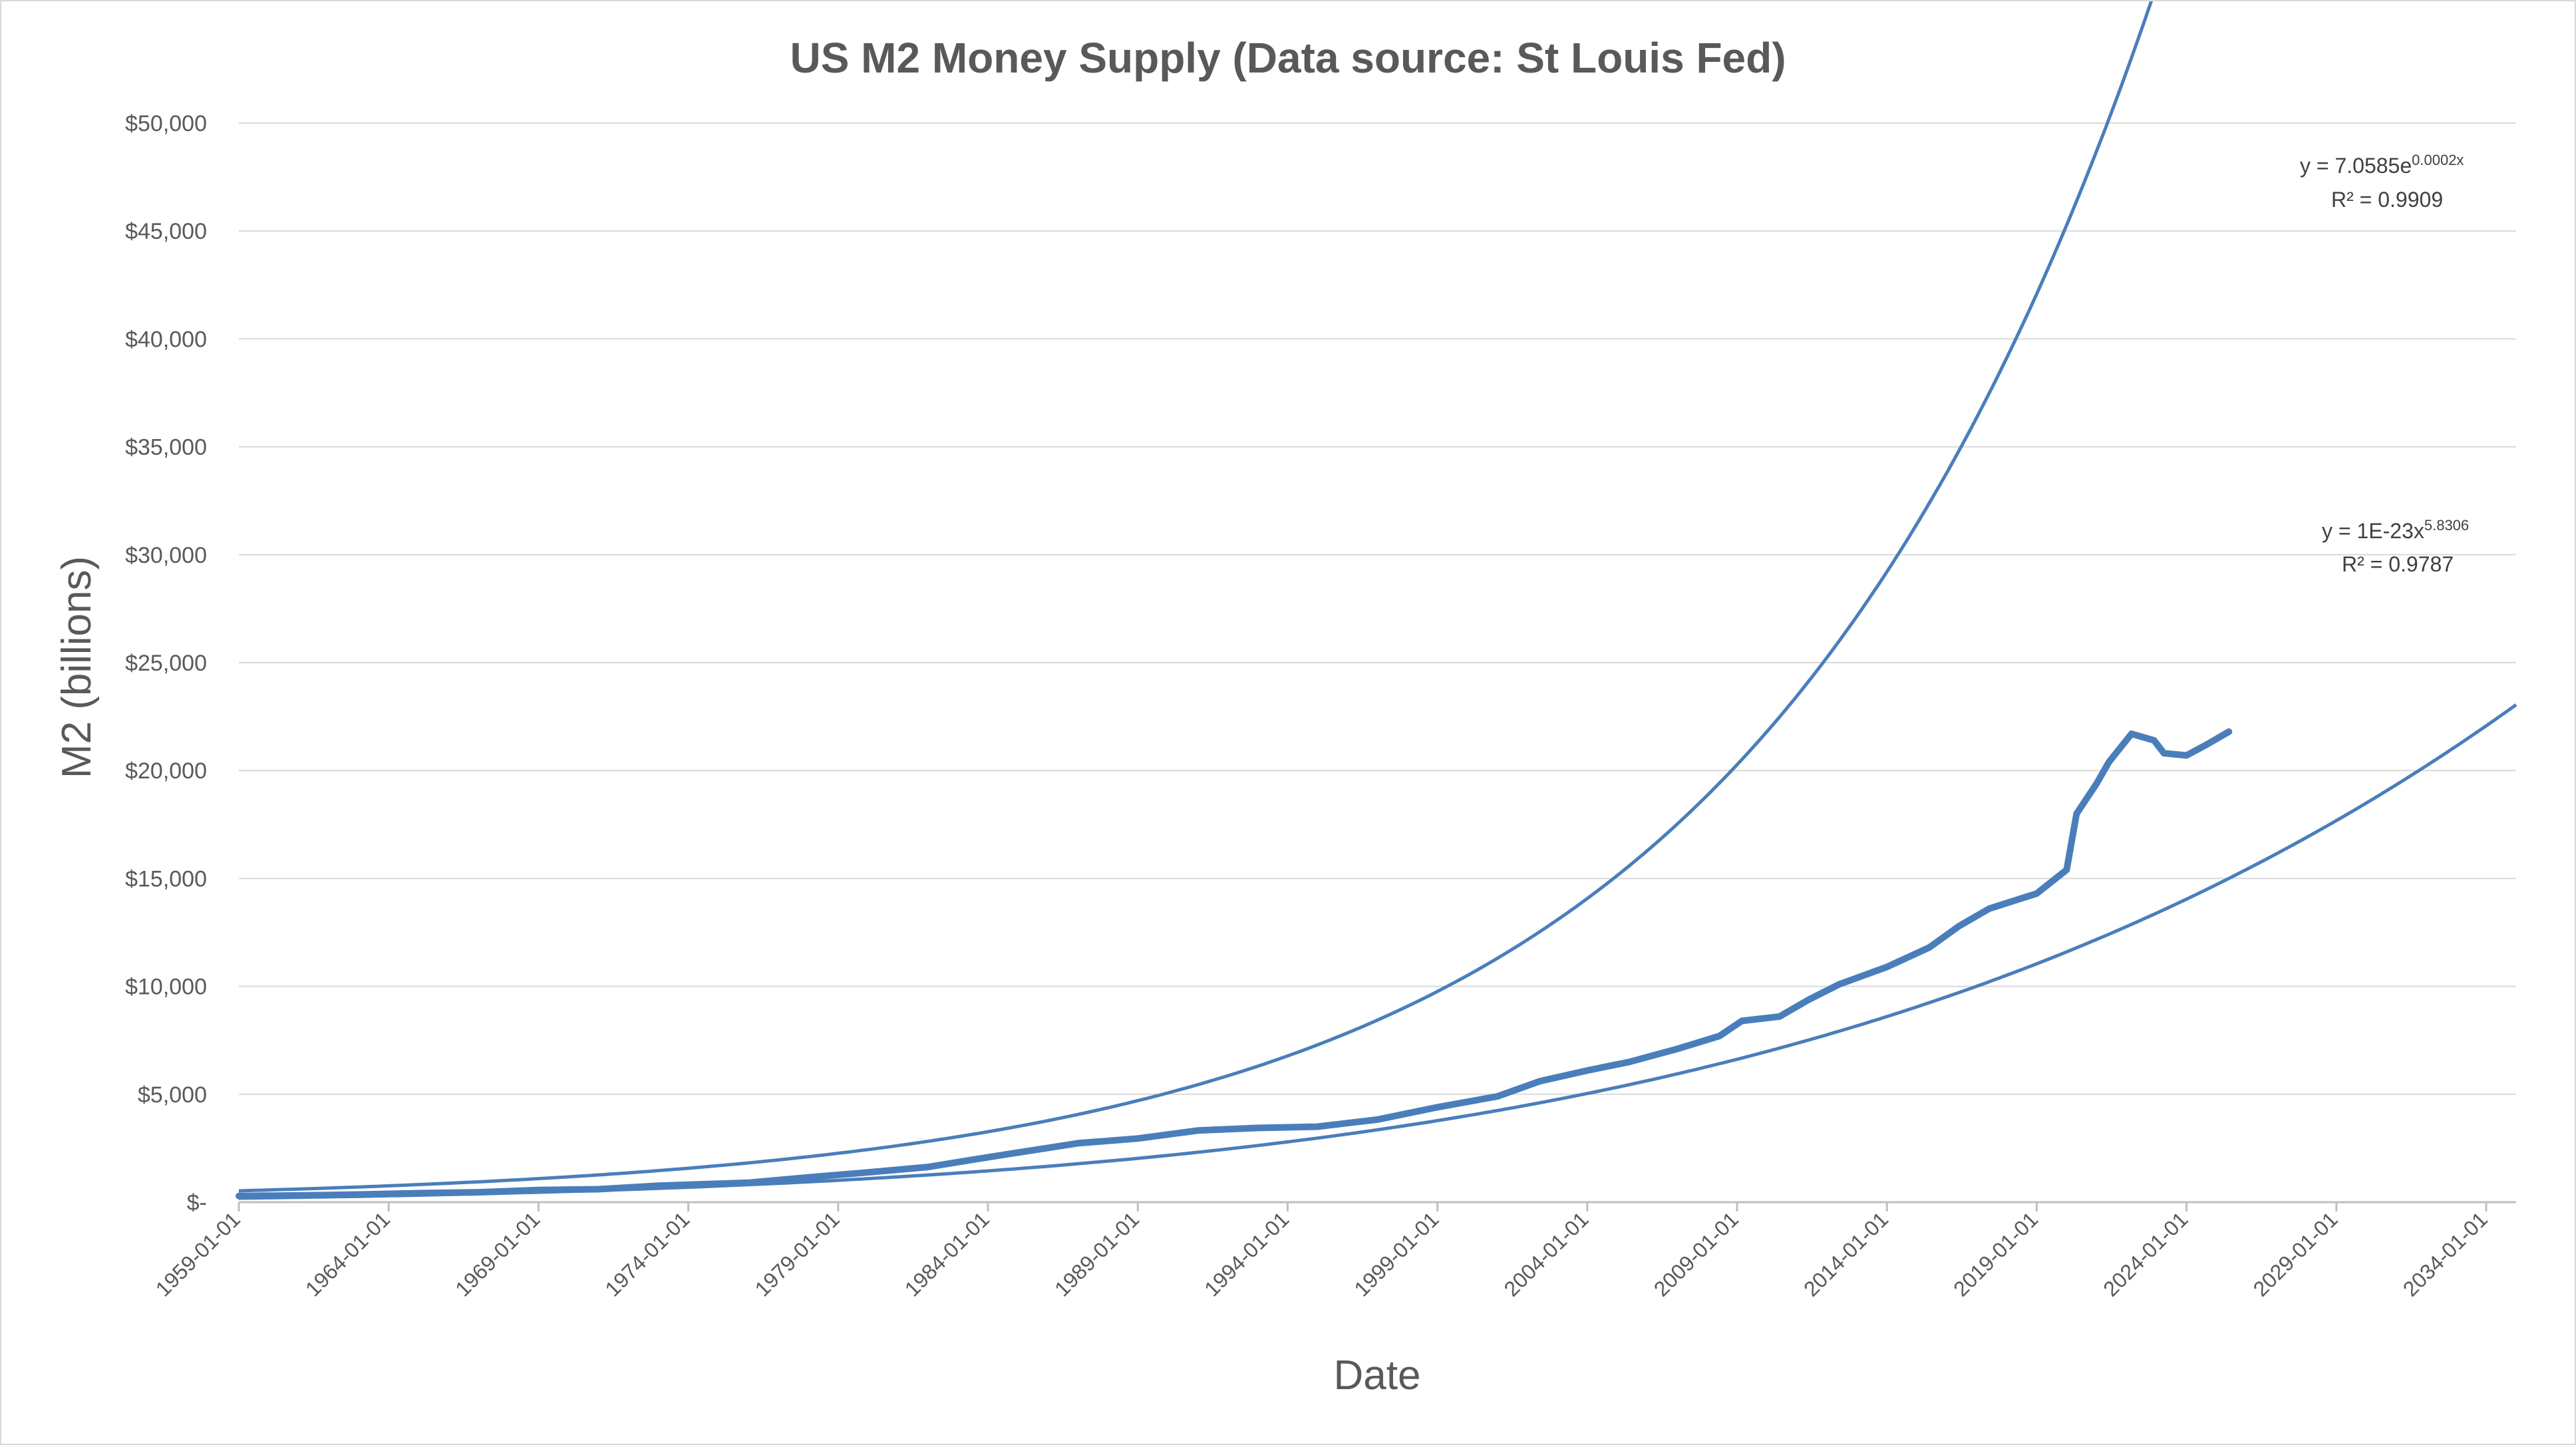  What do you see at coordinates (166, 555) in the screenshot?
I see `y-tick-label: $30,000` at bounding box center [166, 555].